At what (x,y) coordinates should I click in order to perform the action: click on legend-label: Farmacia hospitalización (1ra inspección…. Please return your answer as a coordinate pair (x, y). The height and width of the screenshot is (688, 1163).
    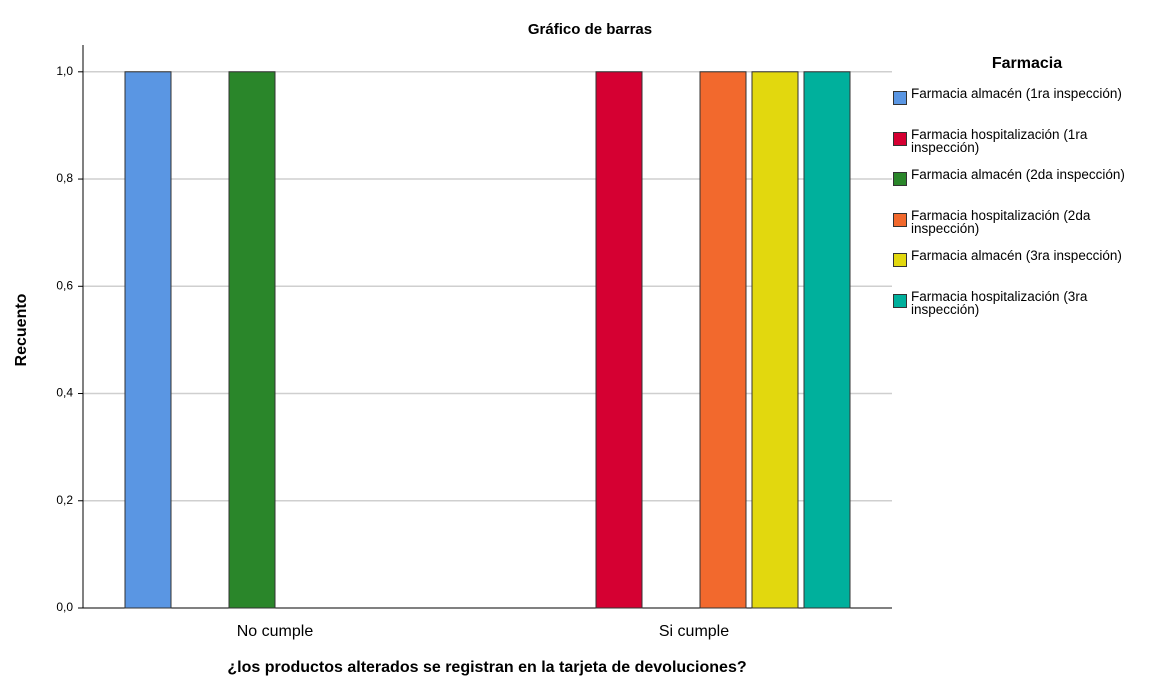
    Looking at the image, I should click on (999, 140).